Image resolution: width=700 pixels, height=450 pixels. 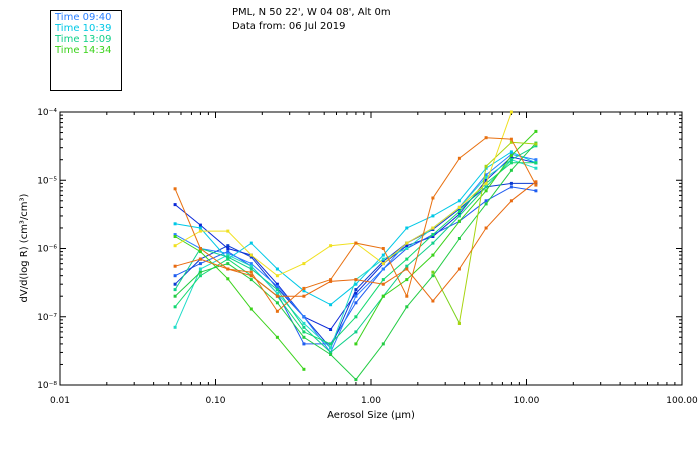 What do you see at coordinates (371, 401) in the screenshot?
I see `x-tick-label: 1.00` at bounding box center [371, 401].